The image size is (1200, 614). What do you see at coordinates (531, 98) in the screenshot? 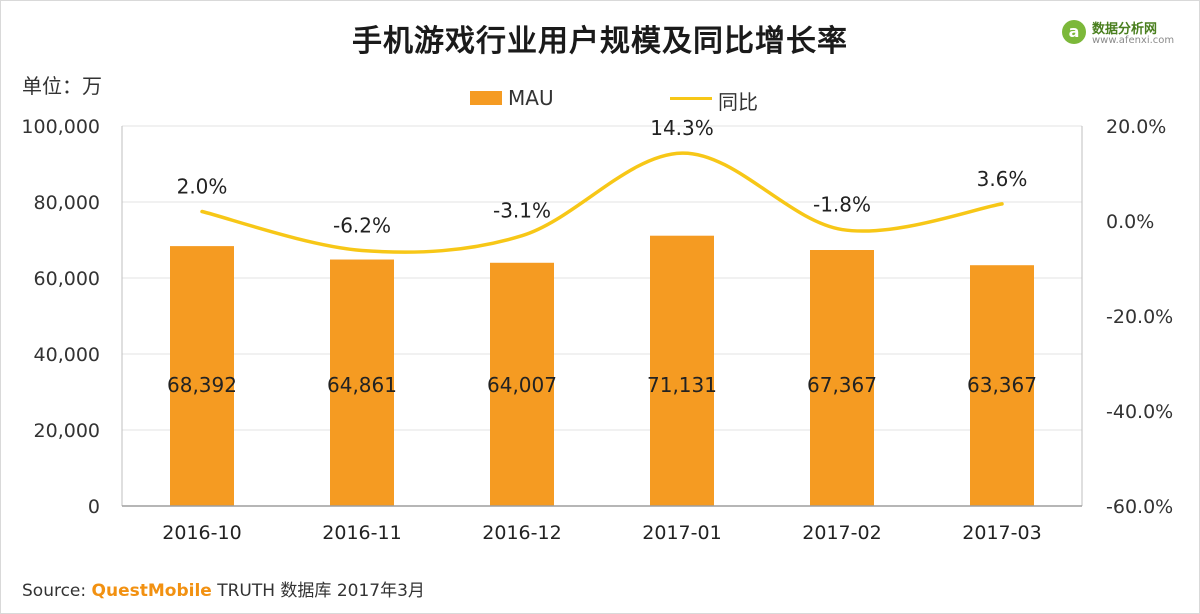
I see `legend-label-mau: MAU` at bounding box center [531, 98].